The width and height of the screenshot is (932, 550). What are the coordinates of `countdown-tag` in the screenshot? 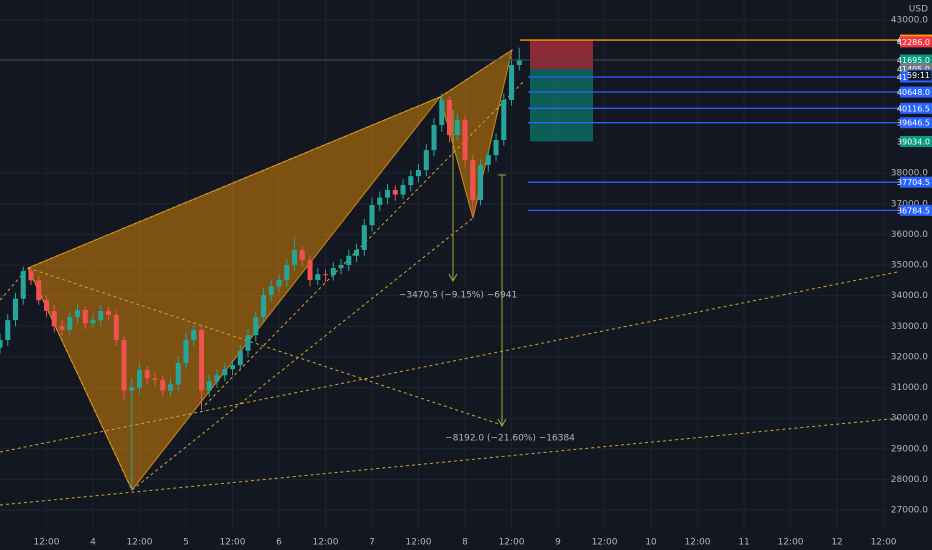 It's located at (919, 75).